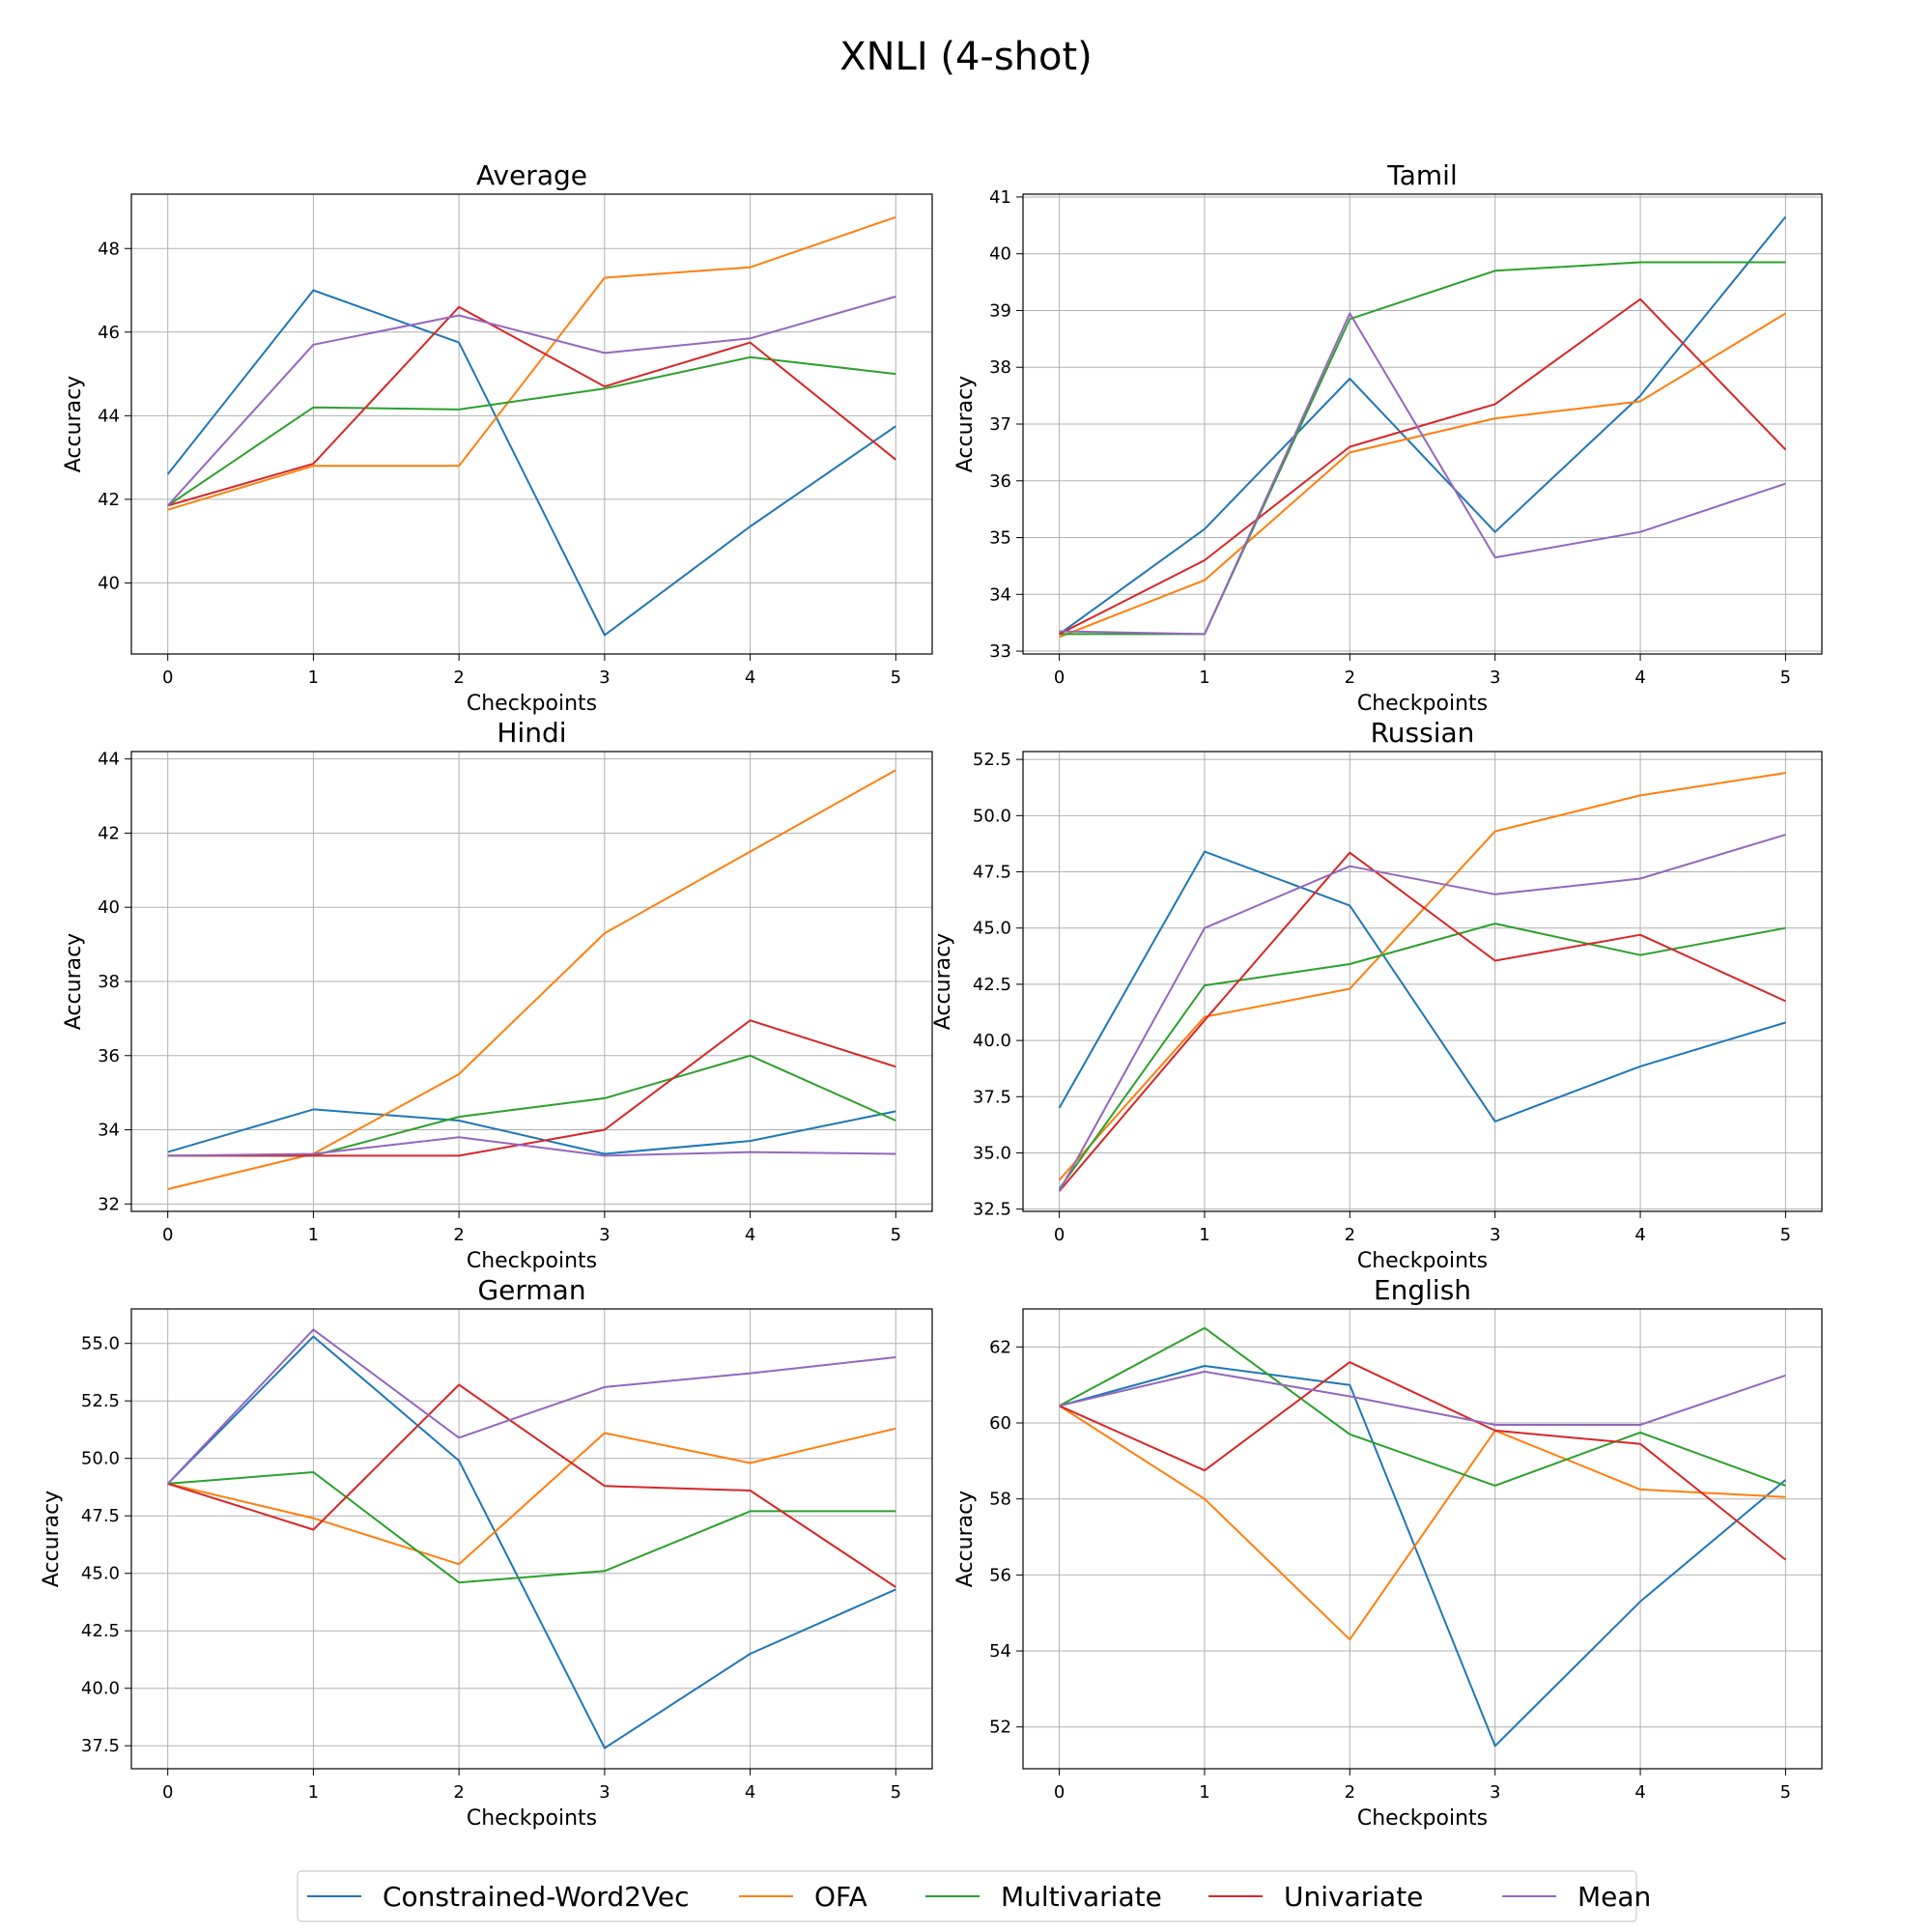 The height and width of the screenshot is (1932, 1932). What do you see at coordinates (1000, 197) in the screenshot?
I see `y-tick-label: 41` at bounding box center [1000, 197].